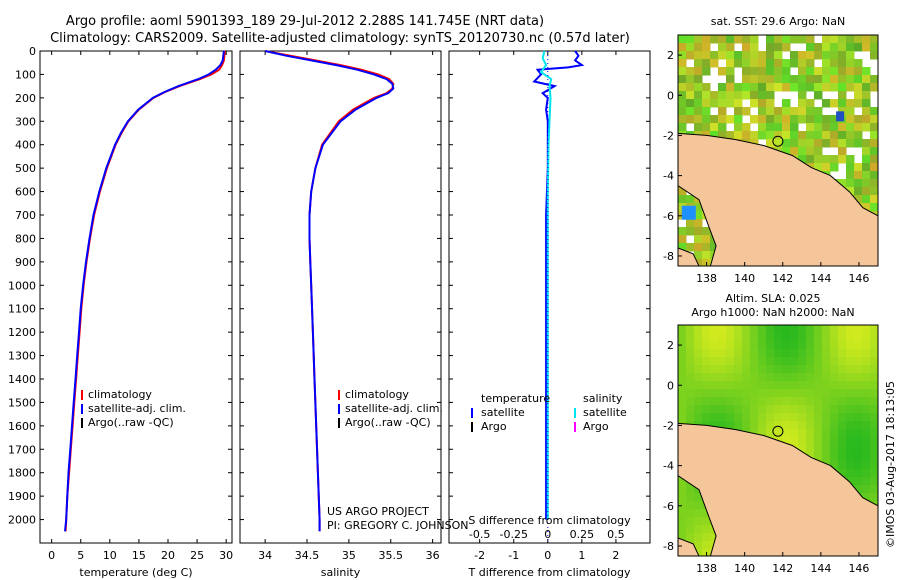 The image size is (900, 580). Describe the element at coordinates (25, 145) in the screenshot. I see `depth-tick-label: 400` at that location.